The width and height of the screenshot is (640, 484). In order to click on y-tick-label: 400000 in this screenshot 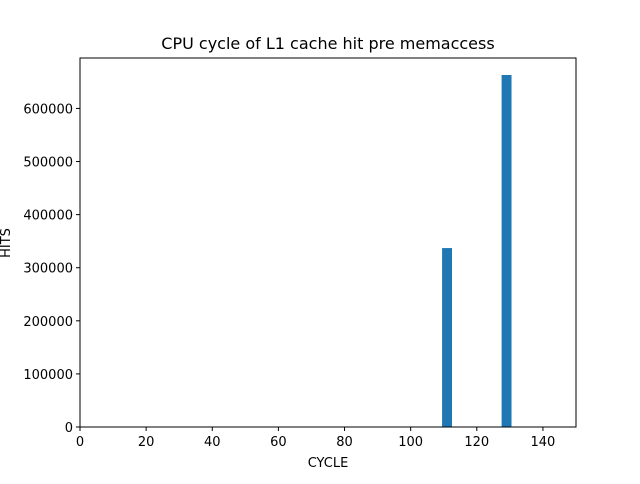, I will do `click(48, 216)`.